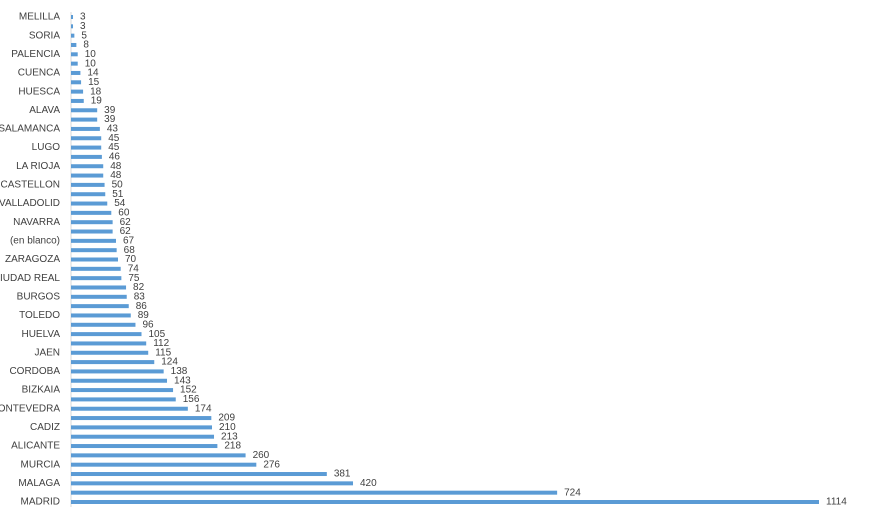 The width and height of the screenshot is (879, 511). I want to click on value-label: 112, so click(161, 343).